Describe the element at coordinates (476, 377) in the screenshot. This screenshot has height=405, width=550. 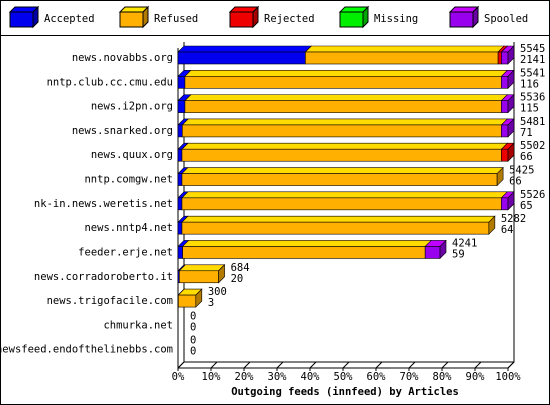
I see `x-tick-label: 90%` at that location.